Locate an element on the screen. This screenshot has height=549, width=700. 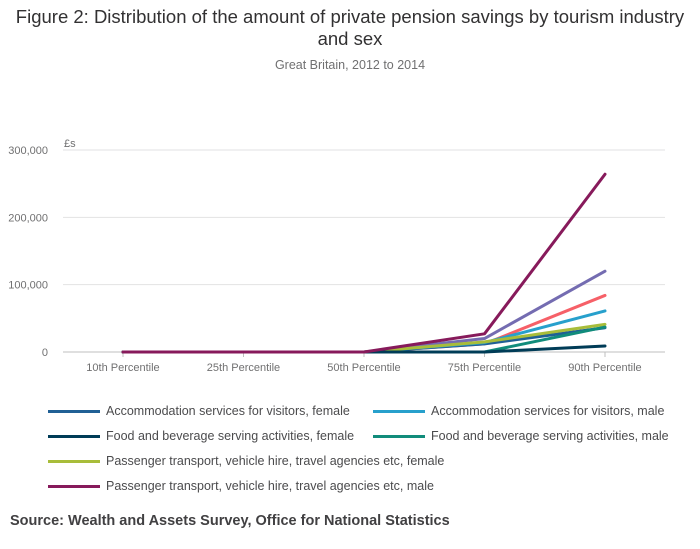
x-tick-label: 90th Percentile is located at coordinates (604, 368).